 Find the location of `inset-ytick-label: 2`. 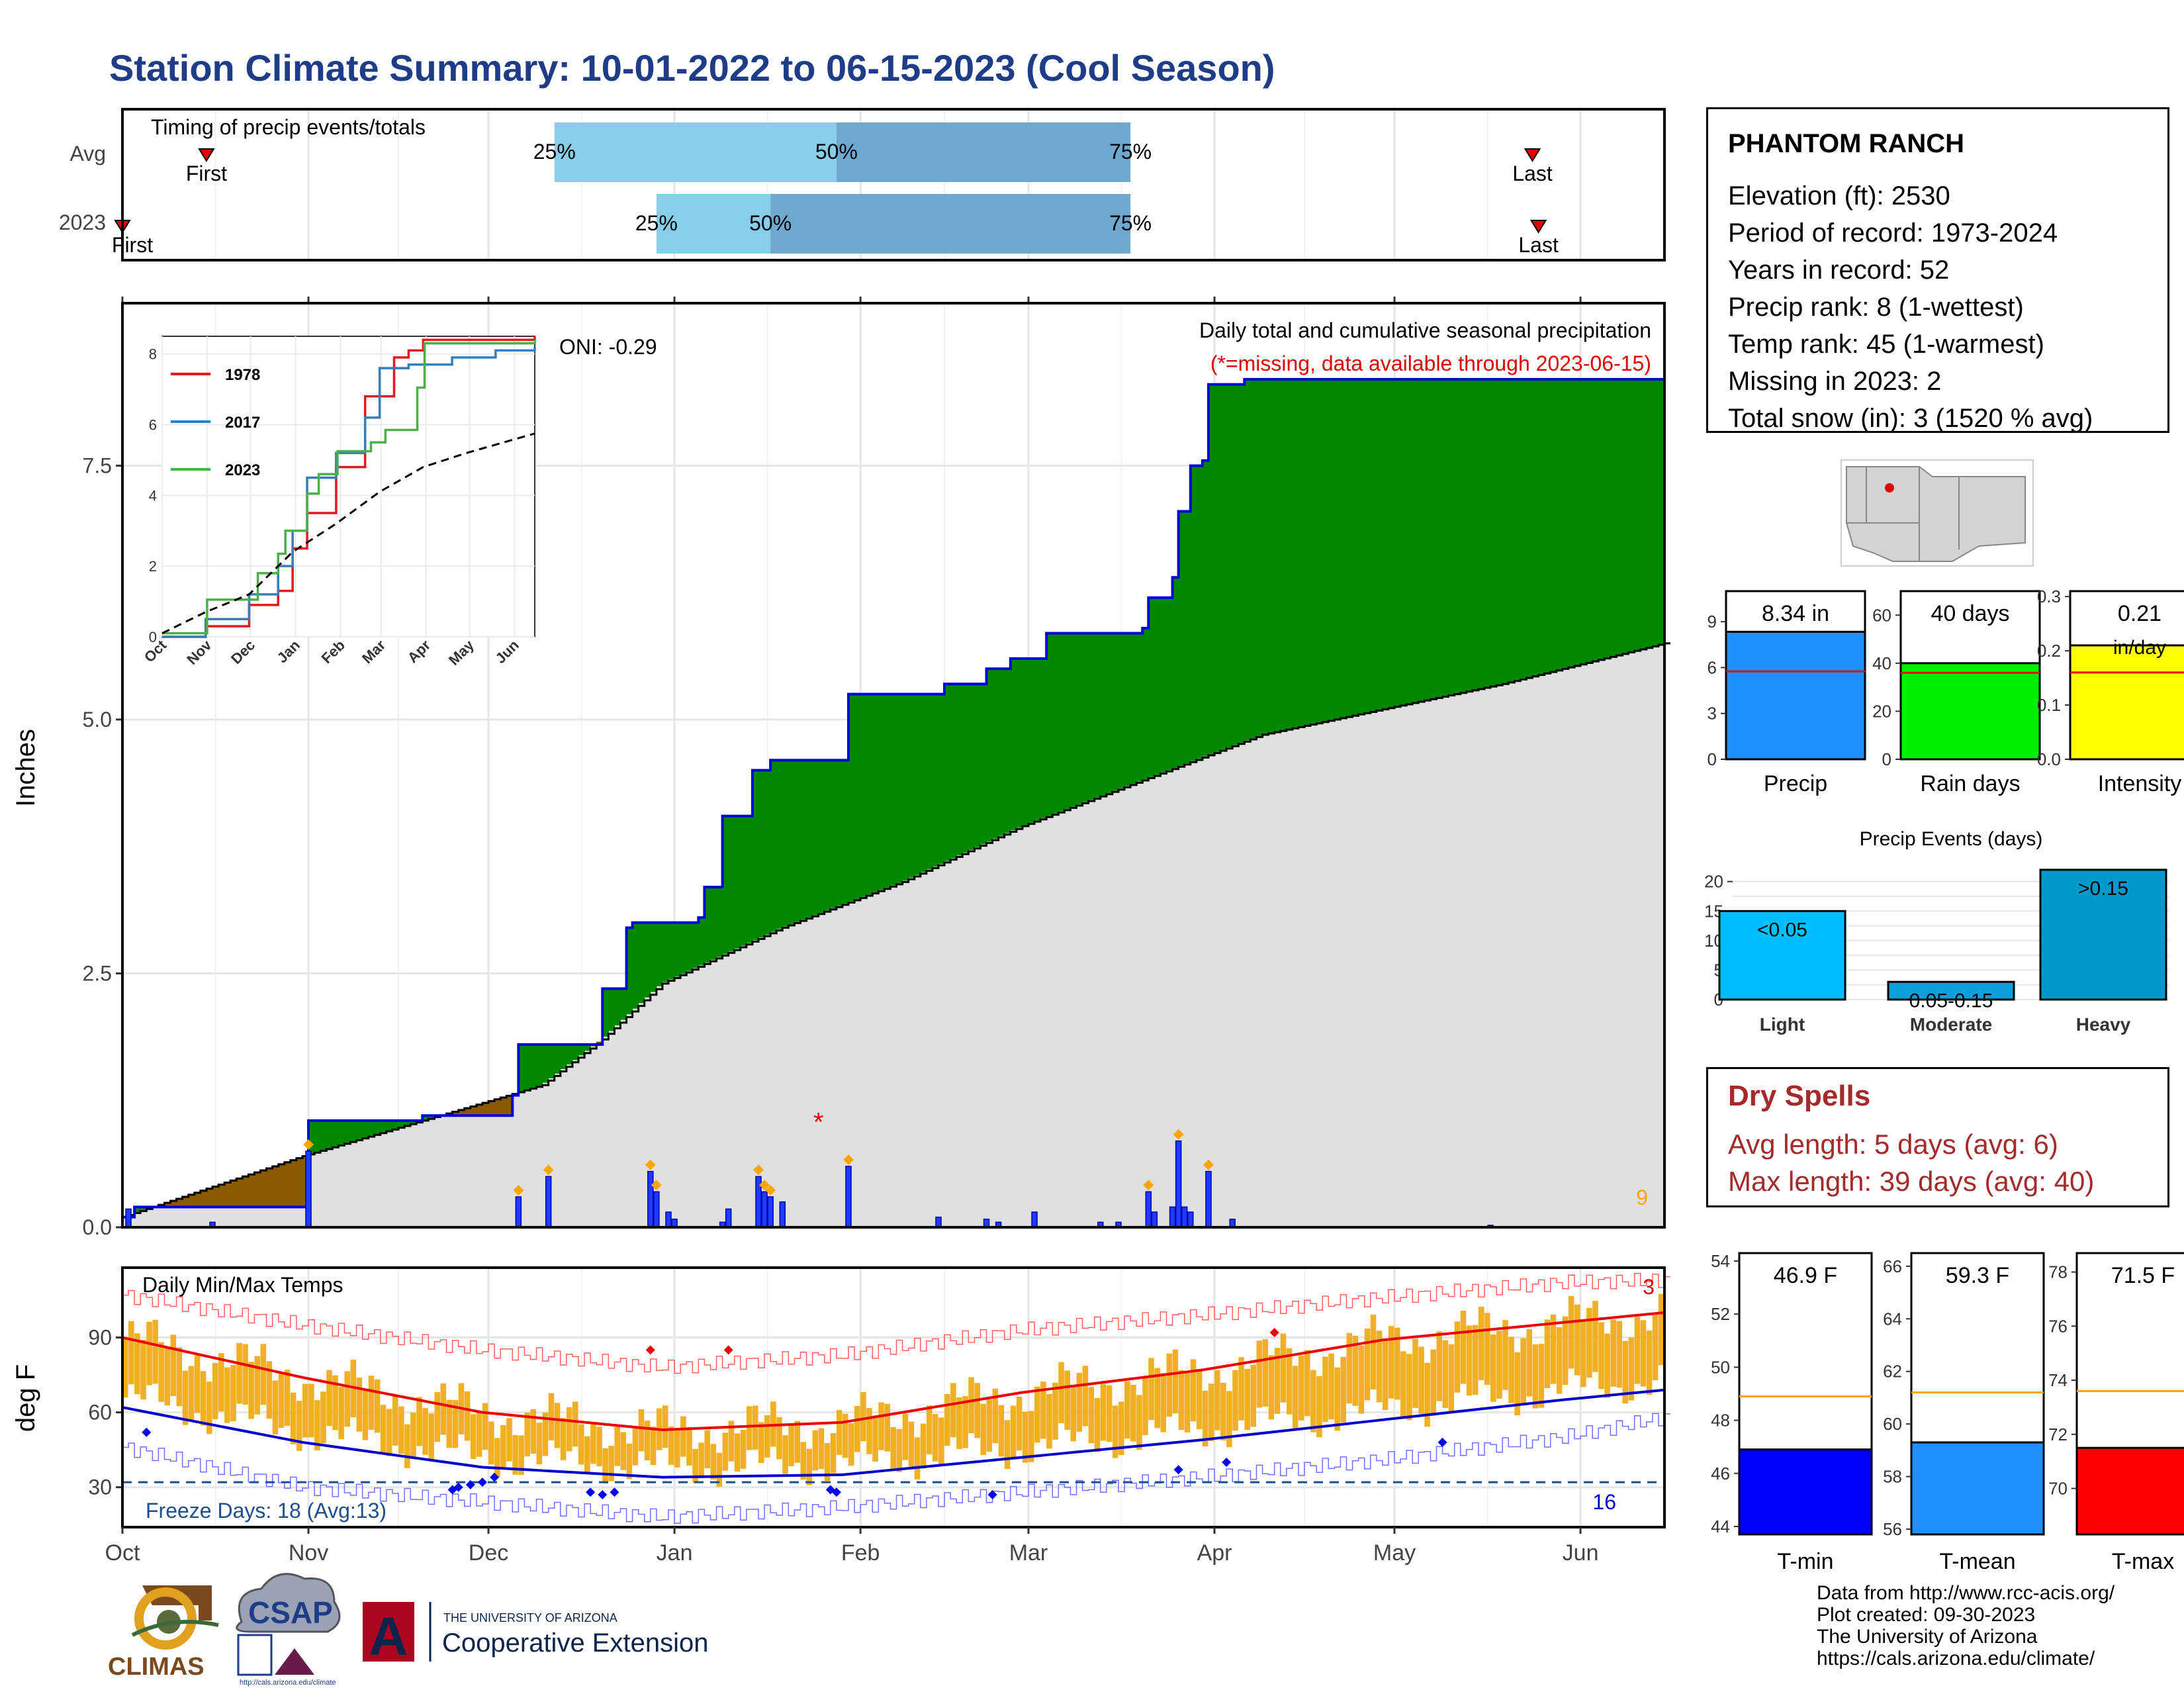

inset-ytick-label: 2 is located at coordinates (153, 566).